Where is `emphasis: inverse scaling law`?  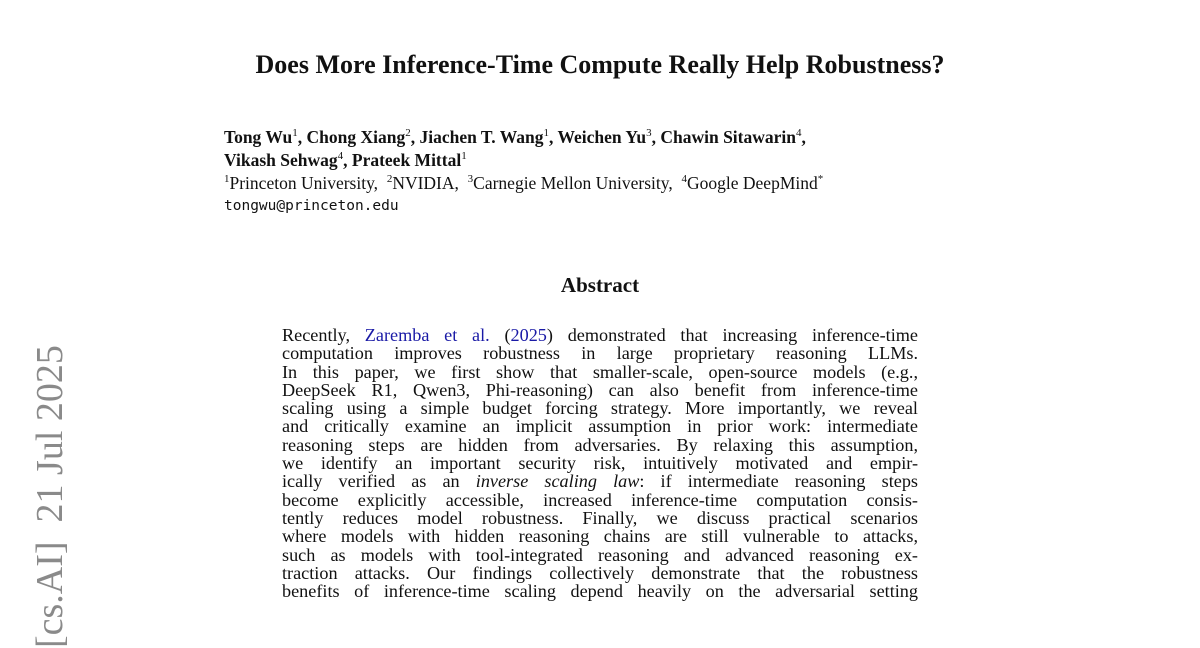
emphasis: inverse scaling law is located at coordinates (557, 481).